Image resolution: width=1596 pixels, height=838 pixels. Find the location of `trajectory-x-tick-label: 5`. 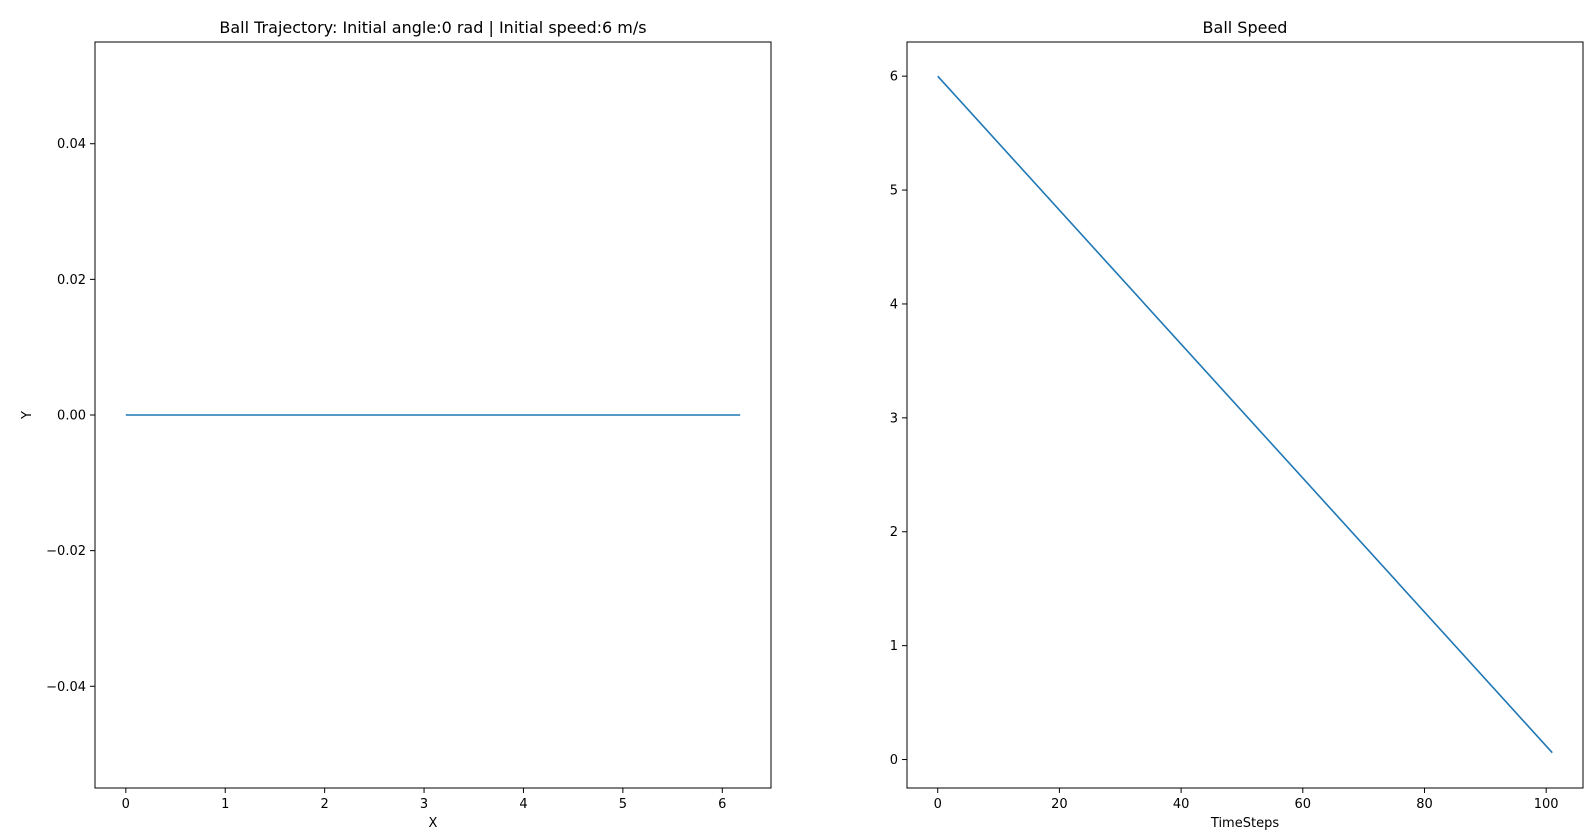

trajectory-x-tick-label: 5 is located at coordinates (623, 804).